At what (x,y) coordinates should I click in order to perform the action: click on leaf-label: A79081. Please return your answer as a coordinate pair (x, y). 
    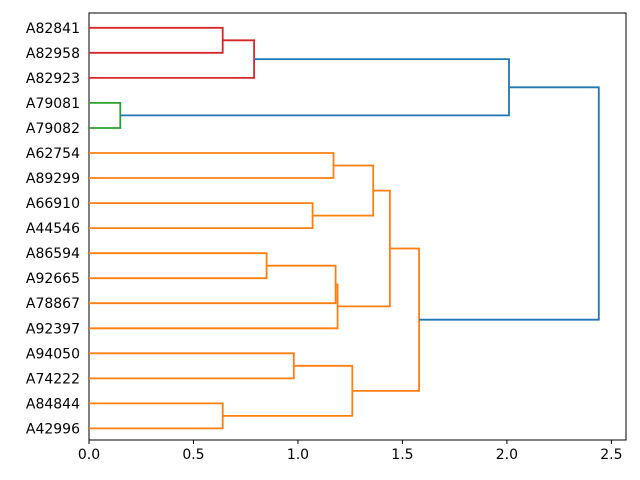
    Looking at the image, I should click on (53, 104).